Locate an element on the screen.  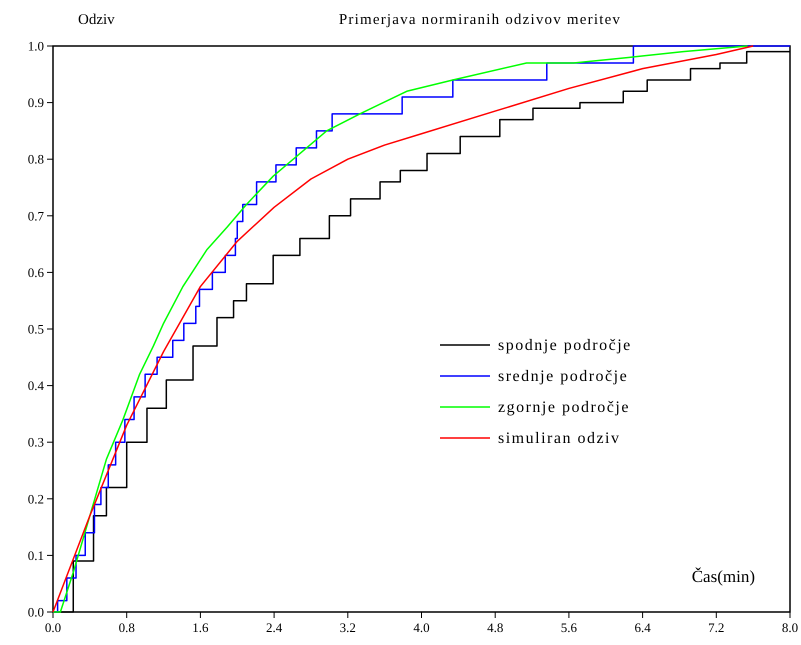
x-tick-label: 0.8 is located at coordinates (126, 627).